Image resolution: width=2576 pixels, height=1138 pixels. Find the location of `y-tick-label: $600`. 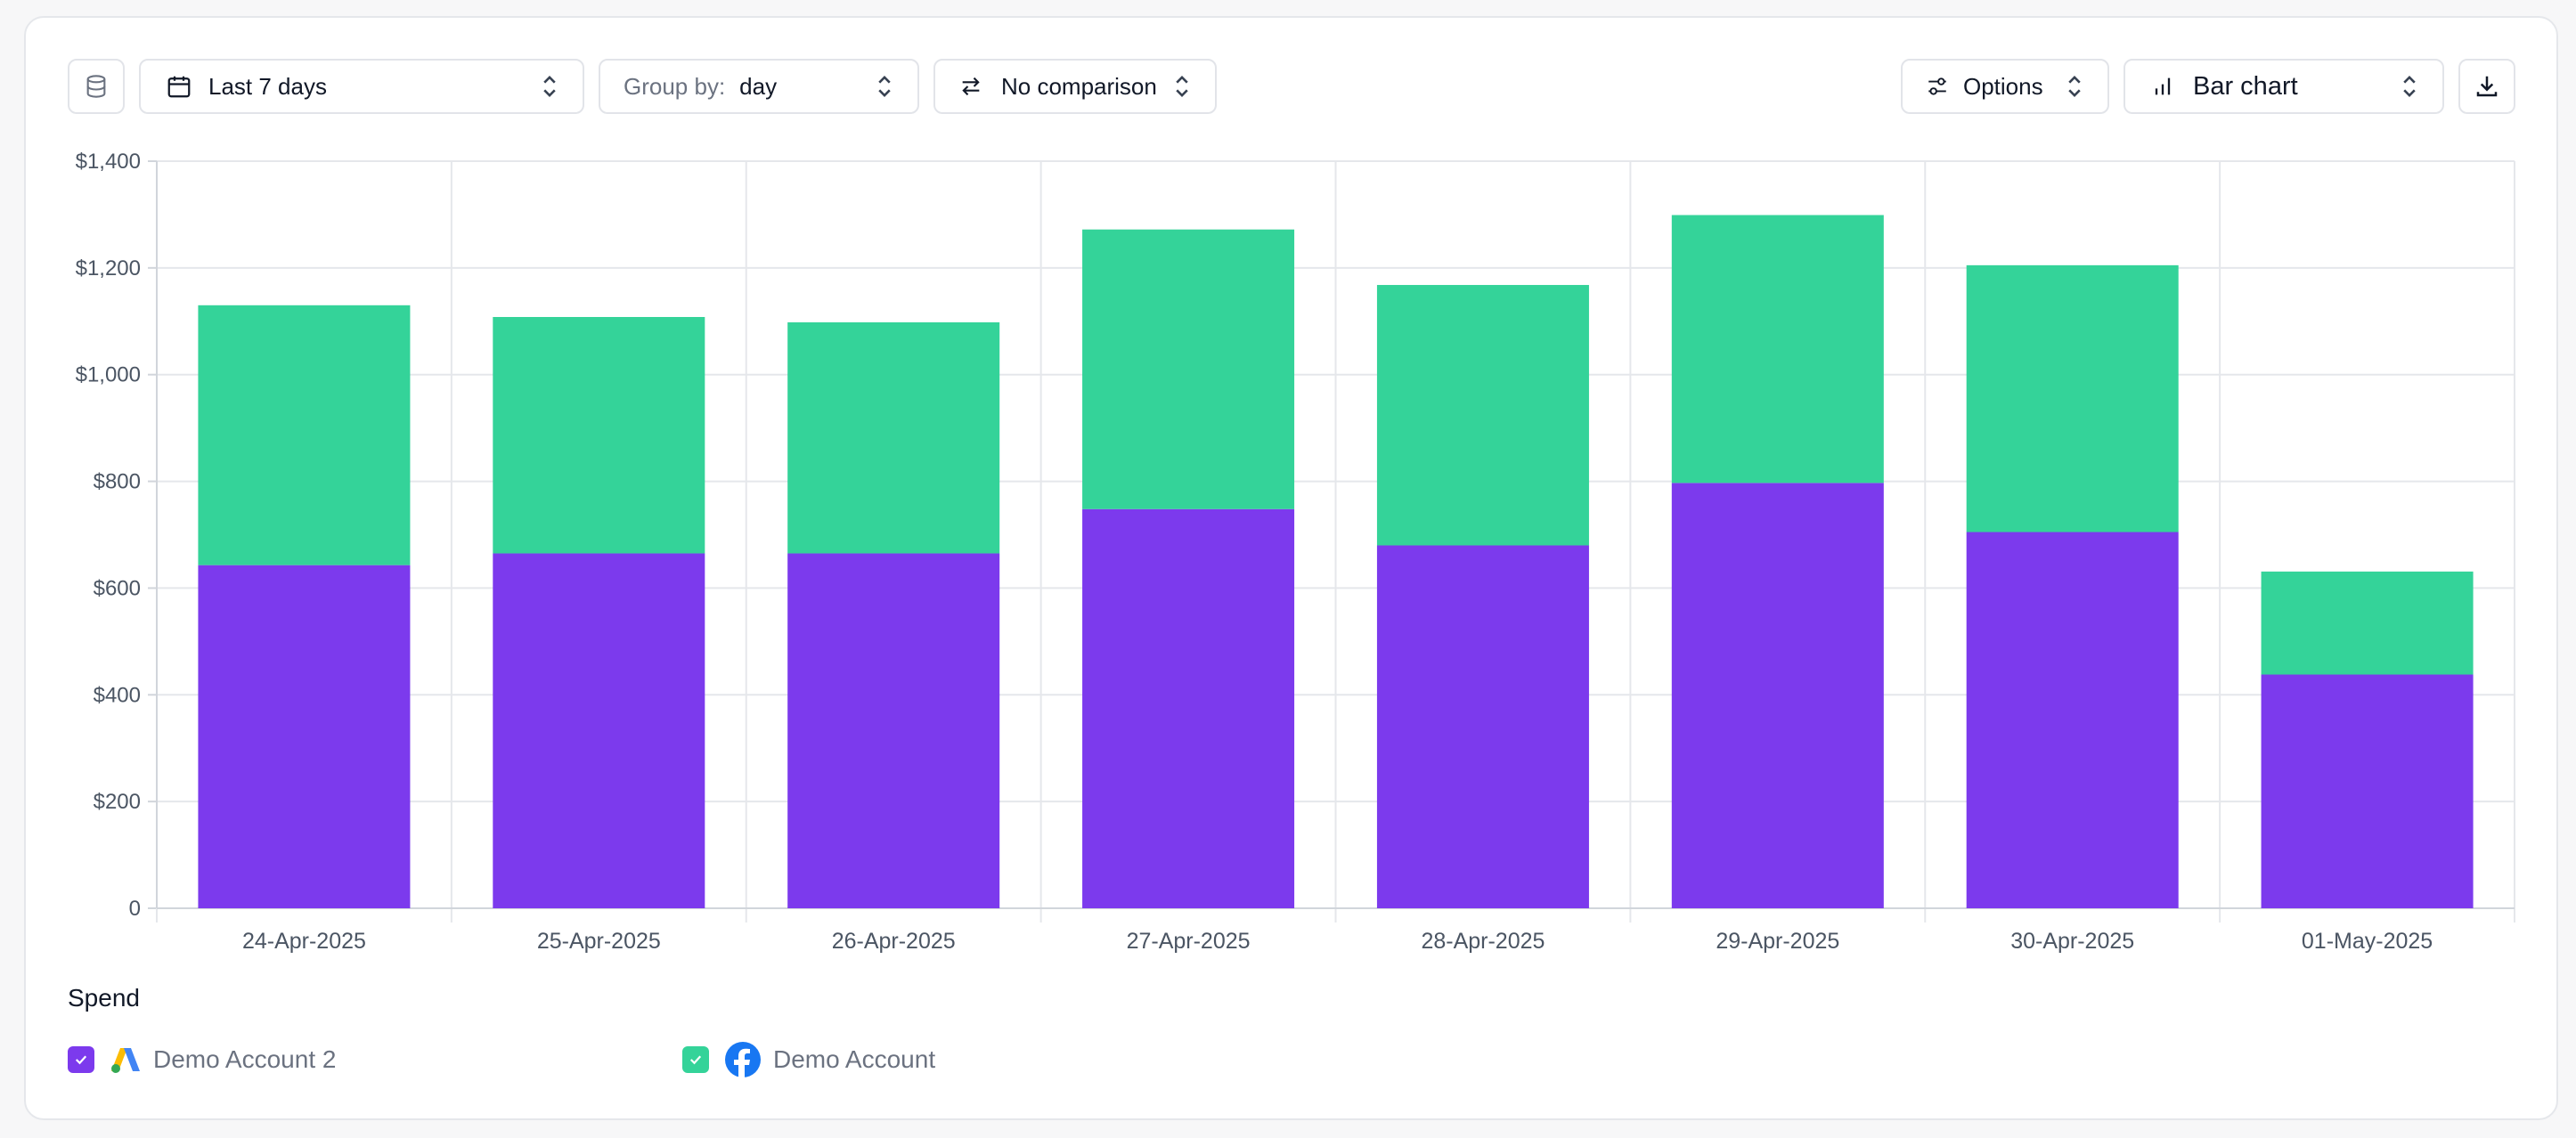

y-tick-label: $600 is located at coordinates (118, 588).